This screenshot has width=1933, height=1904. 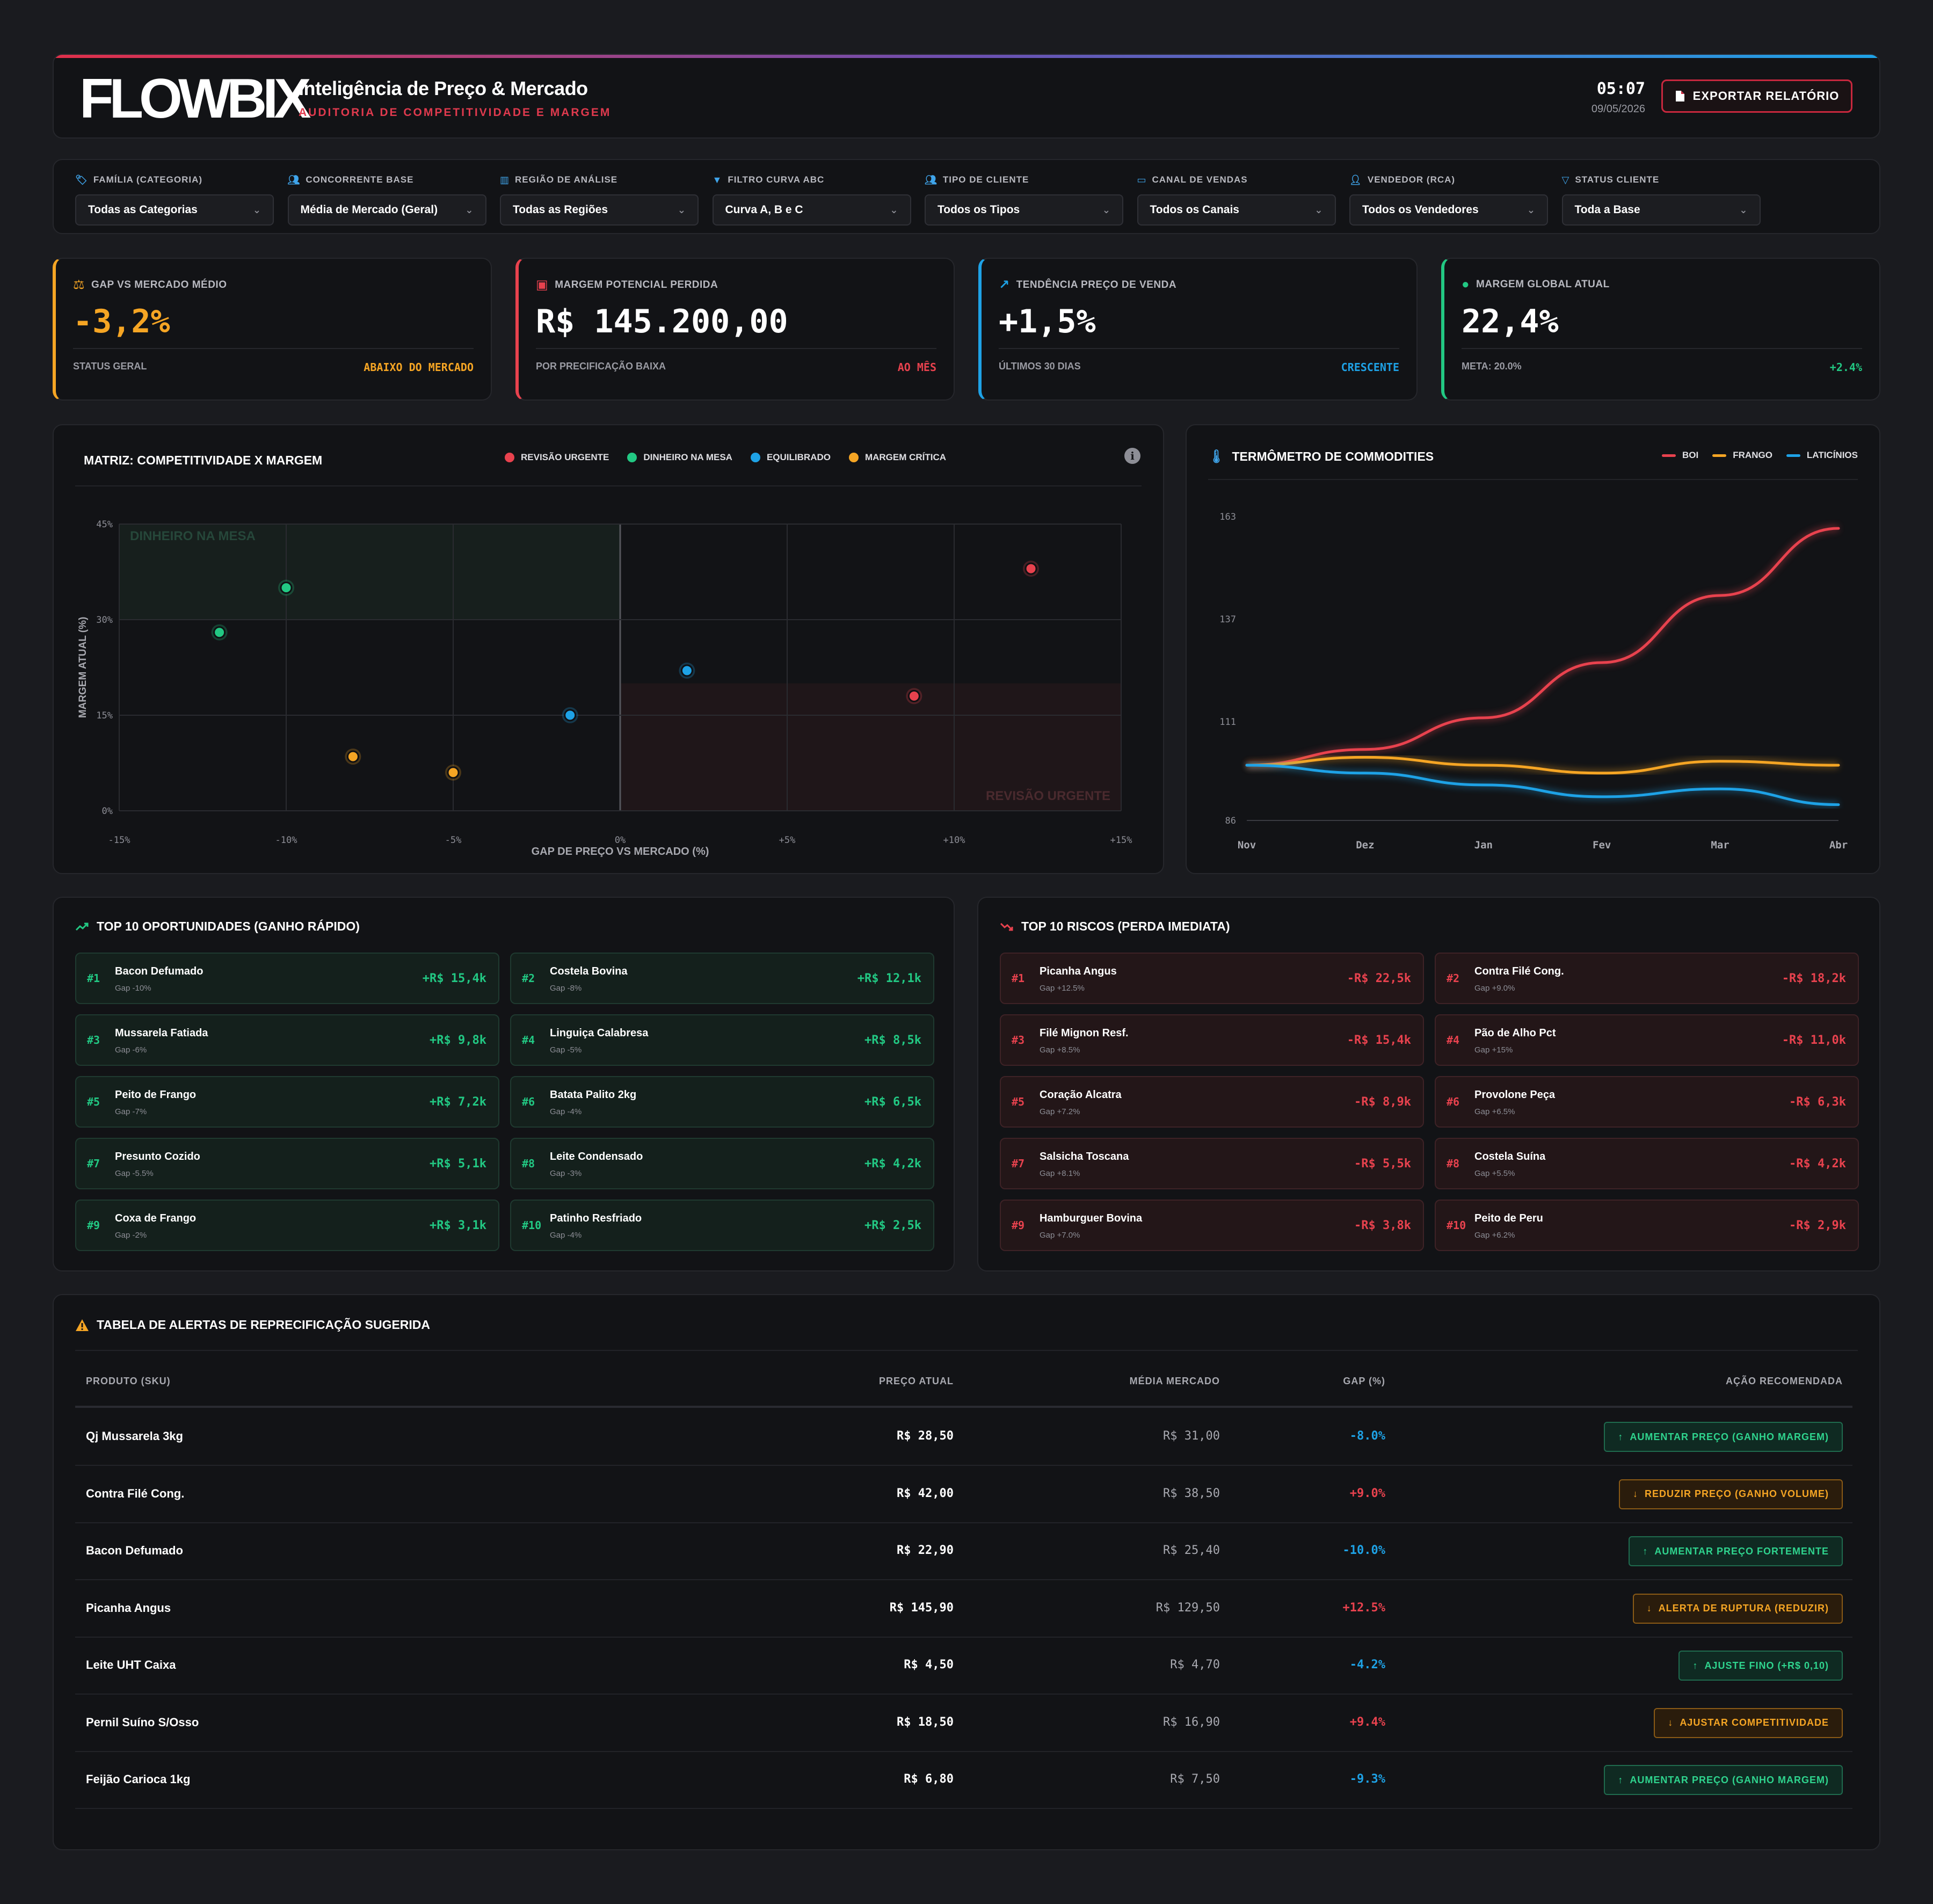 I want to click on chevron-down-icon: ⌄, so click(x=681, y=209).